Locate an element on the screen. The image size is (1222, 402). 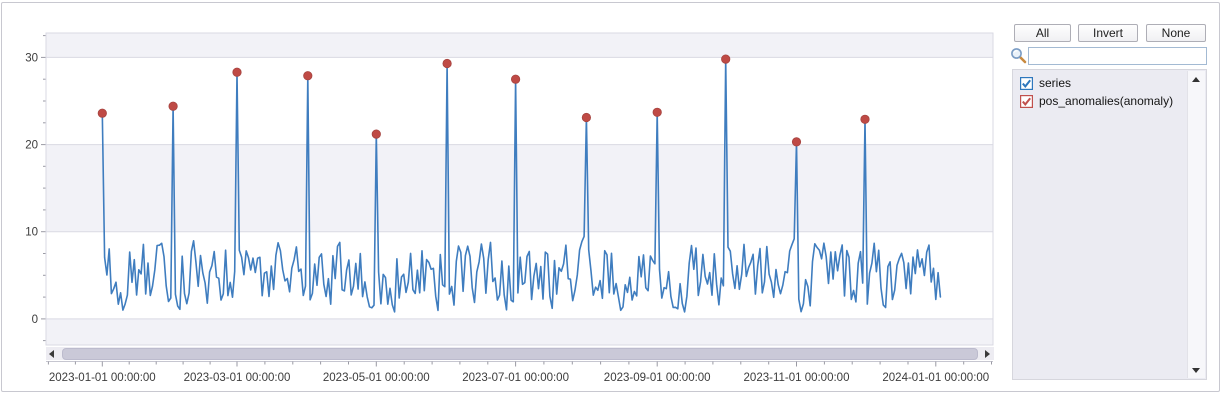
legend-items: series pos_anomalies(anomaly) is located at coordinates (1100, 92).